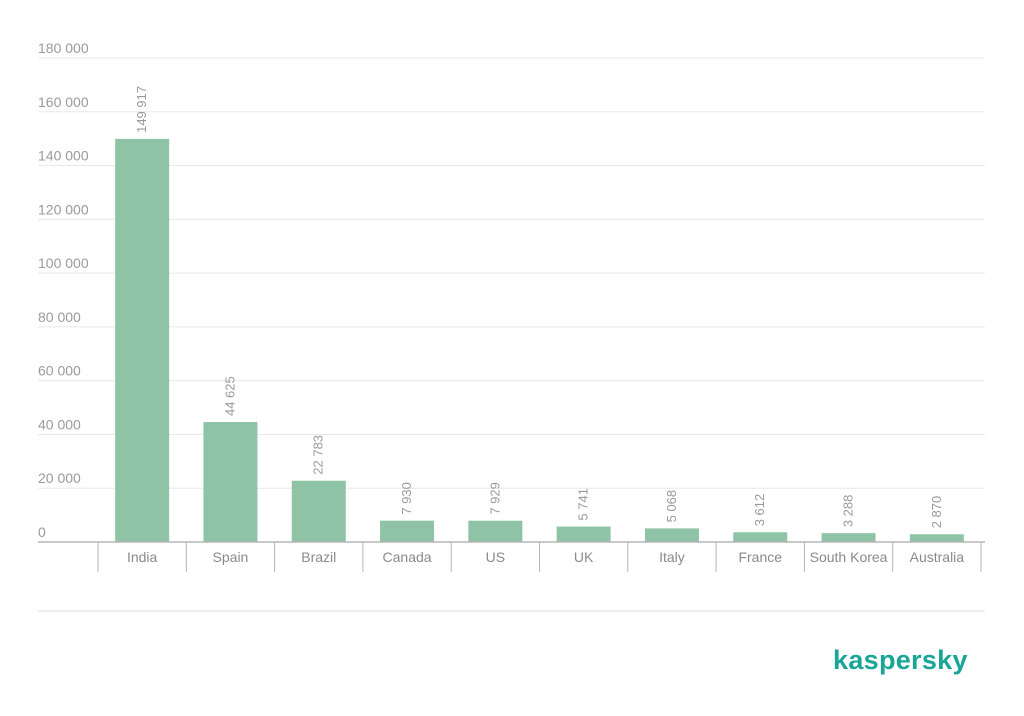  What do you see at coordinates (583, 504) in the screenshot?
I see `bar-value-label: 5 741` at bounding box center [583, 504].